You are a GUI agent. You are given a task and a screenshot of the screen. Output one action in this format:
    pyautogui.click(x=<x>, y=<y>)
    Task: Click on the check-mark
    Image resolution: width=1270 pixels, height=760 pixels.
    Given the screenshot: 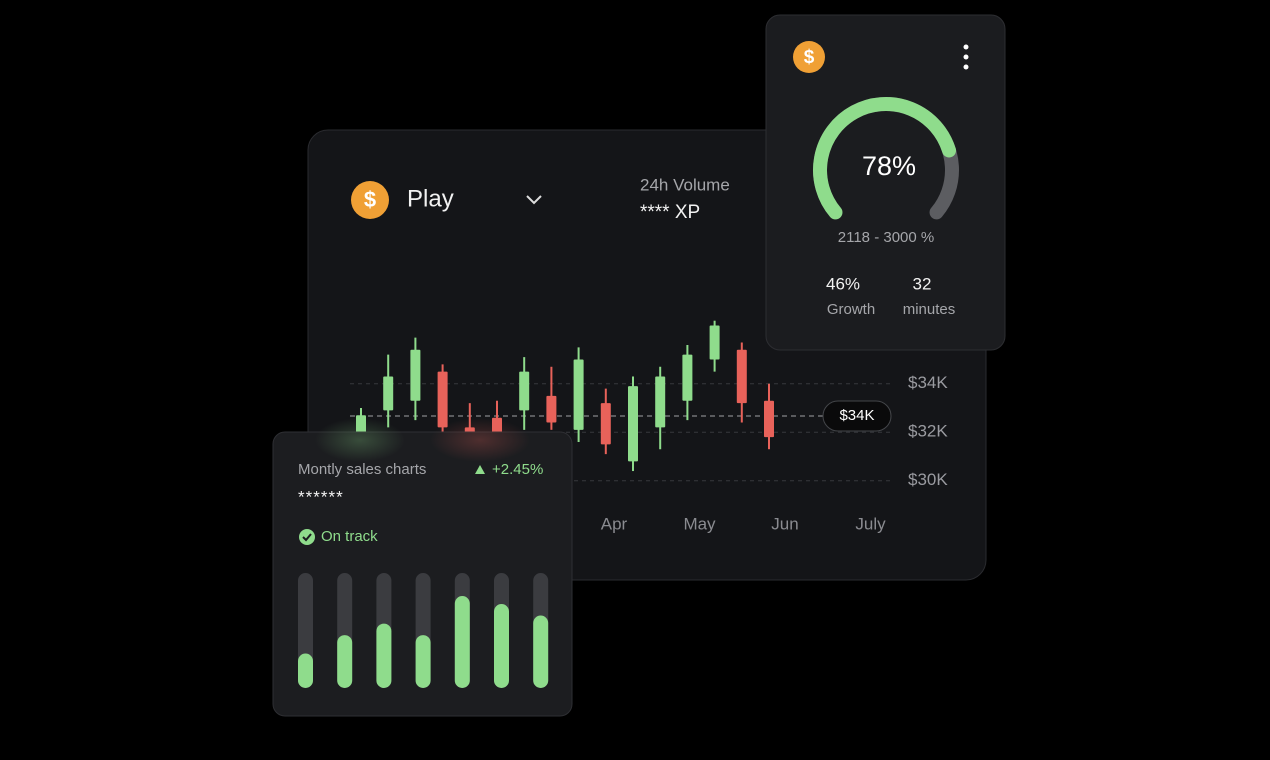 What is the action you would take?
    pyautogui.click(x=307, y=537)
    